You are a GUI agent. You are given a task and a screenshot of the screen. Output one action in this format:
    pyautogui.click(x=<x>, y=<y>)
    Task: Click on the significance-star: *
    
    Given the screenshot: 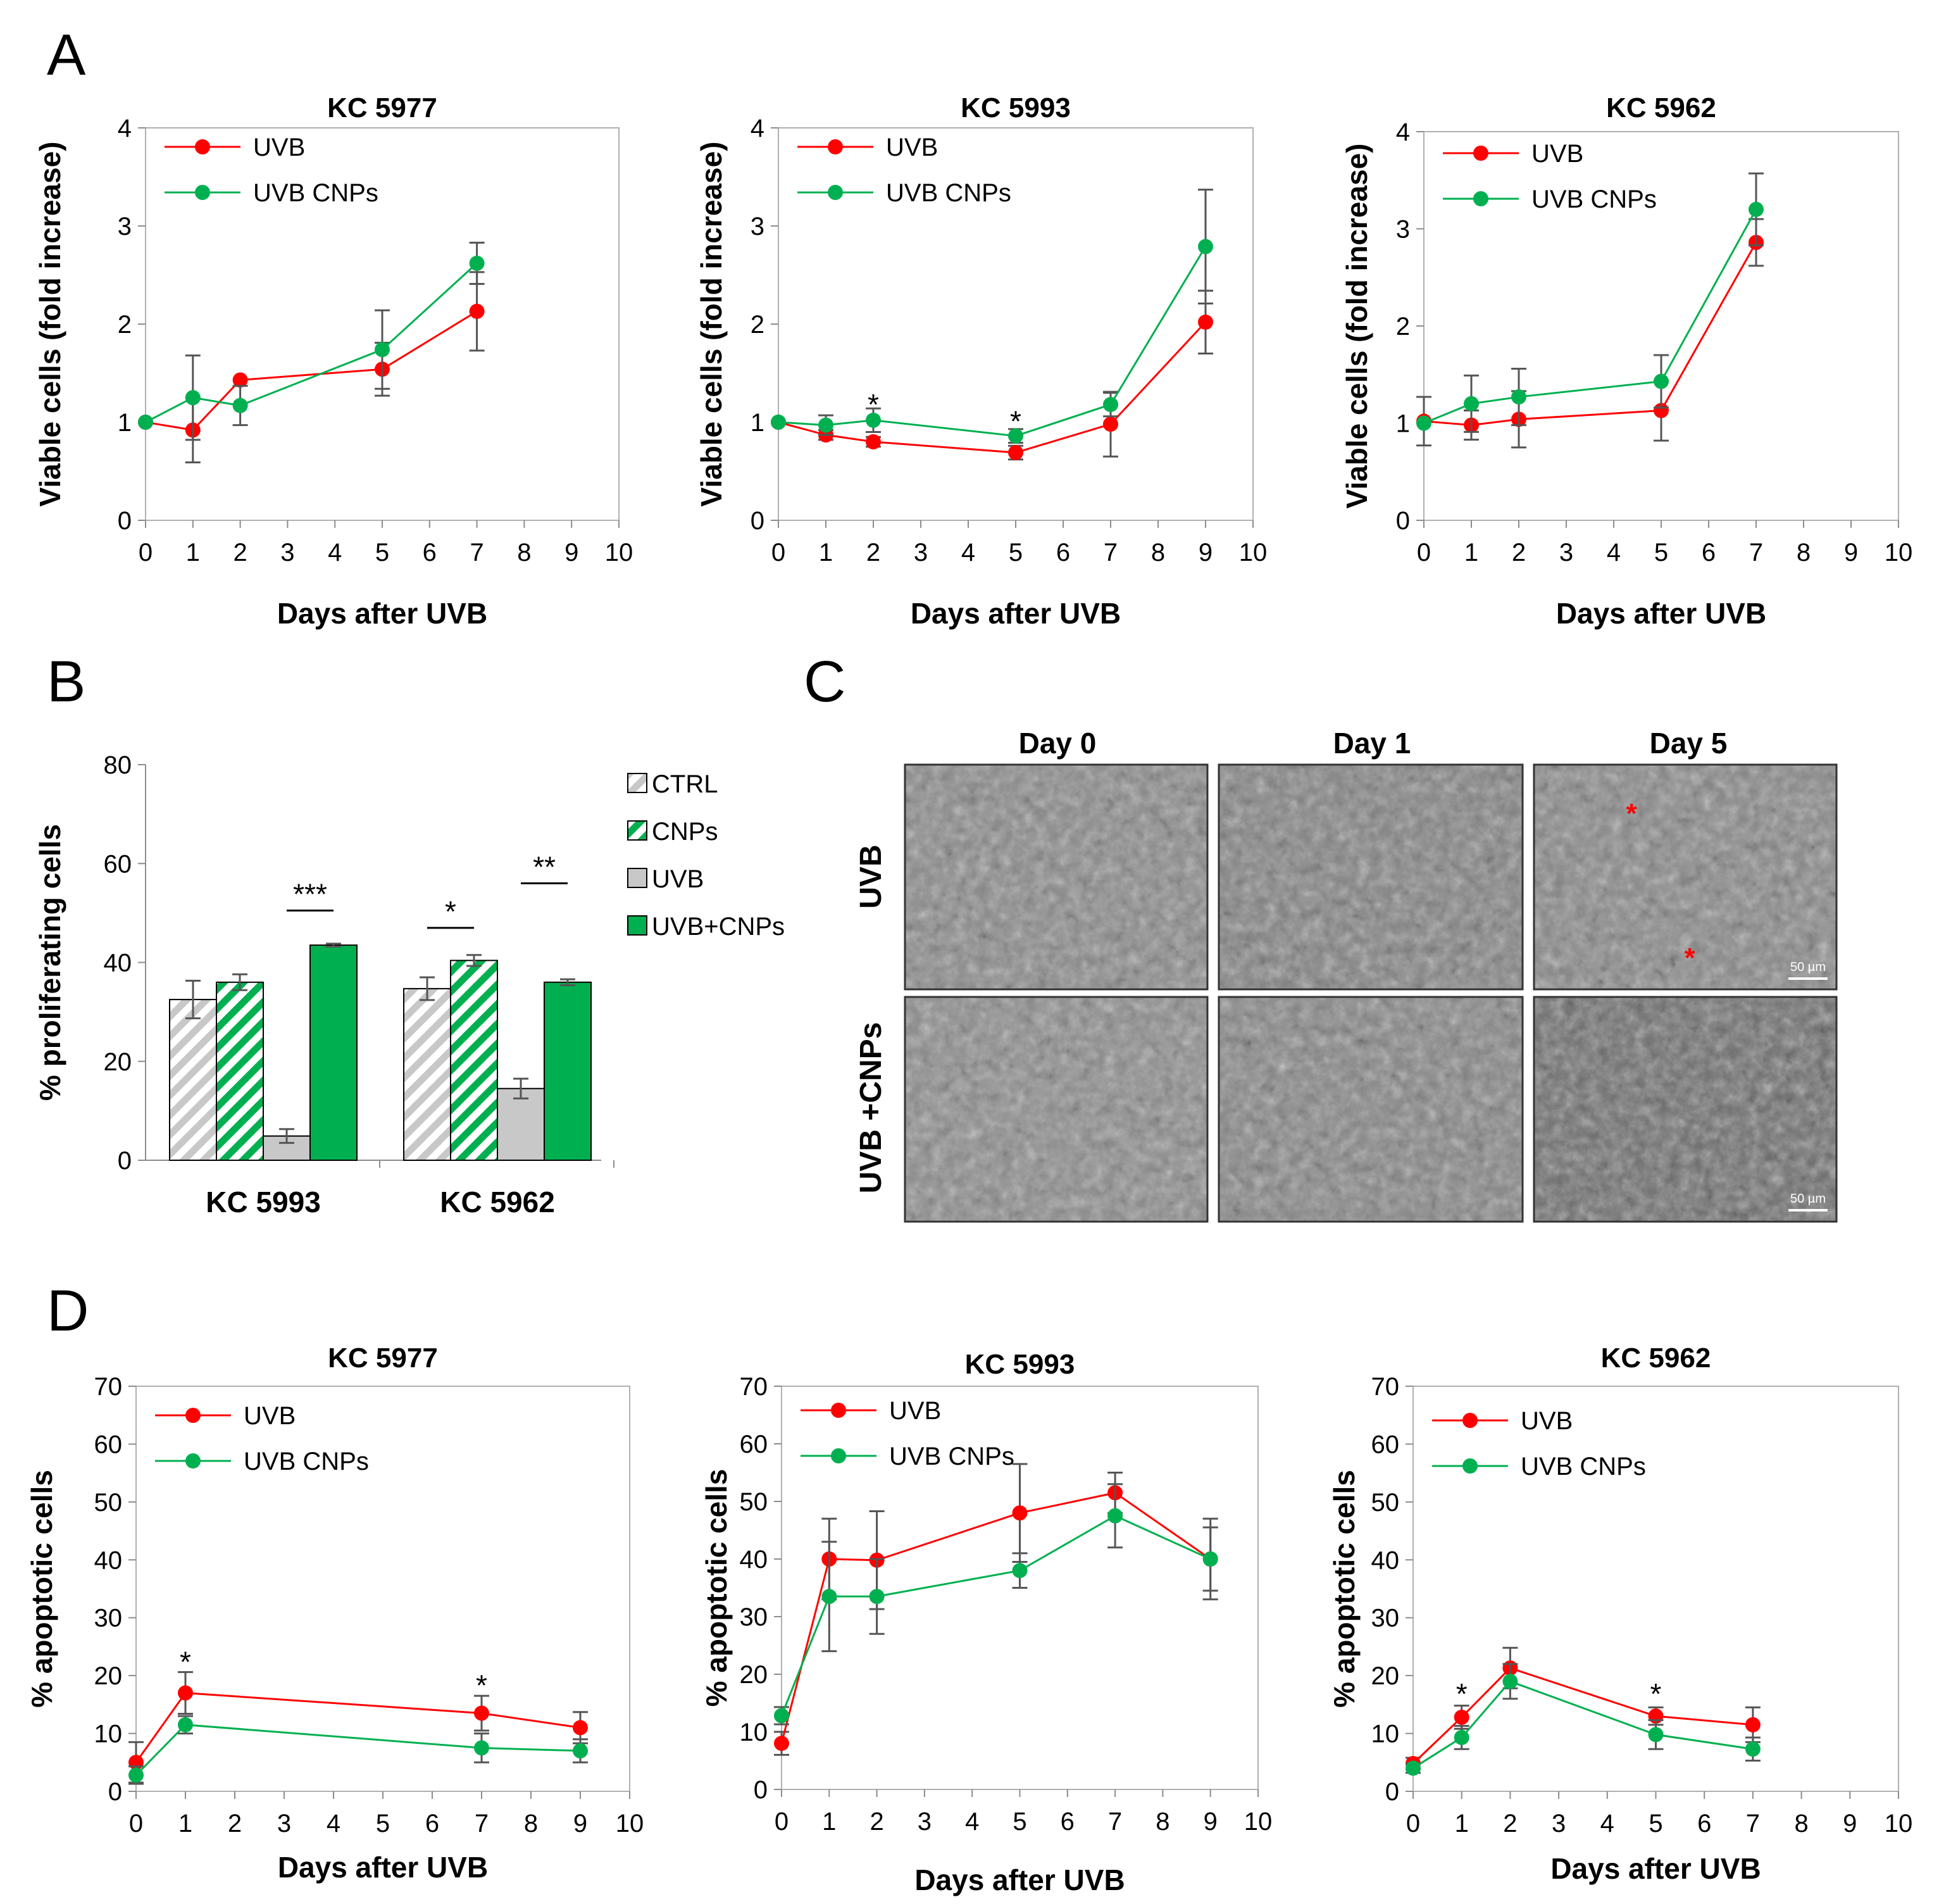 What is the action you would take?
    pyautogui.click(x=482, y=1685)
    